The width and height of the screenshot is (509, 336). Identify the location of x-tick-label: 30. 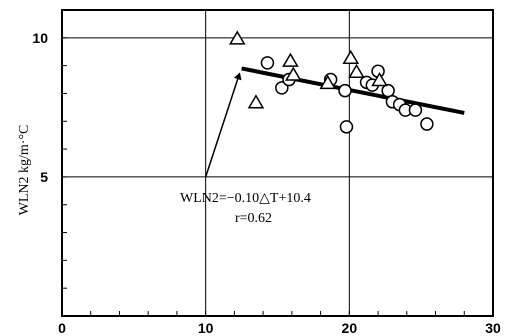
(493, 328).